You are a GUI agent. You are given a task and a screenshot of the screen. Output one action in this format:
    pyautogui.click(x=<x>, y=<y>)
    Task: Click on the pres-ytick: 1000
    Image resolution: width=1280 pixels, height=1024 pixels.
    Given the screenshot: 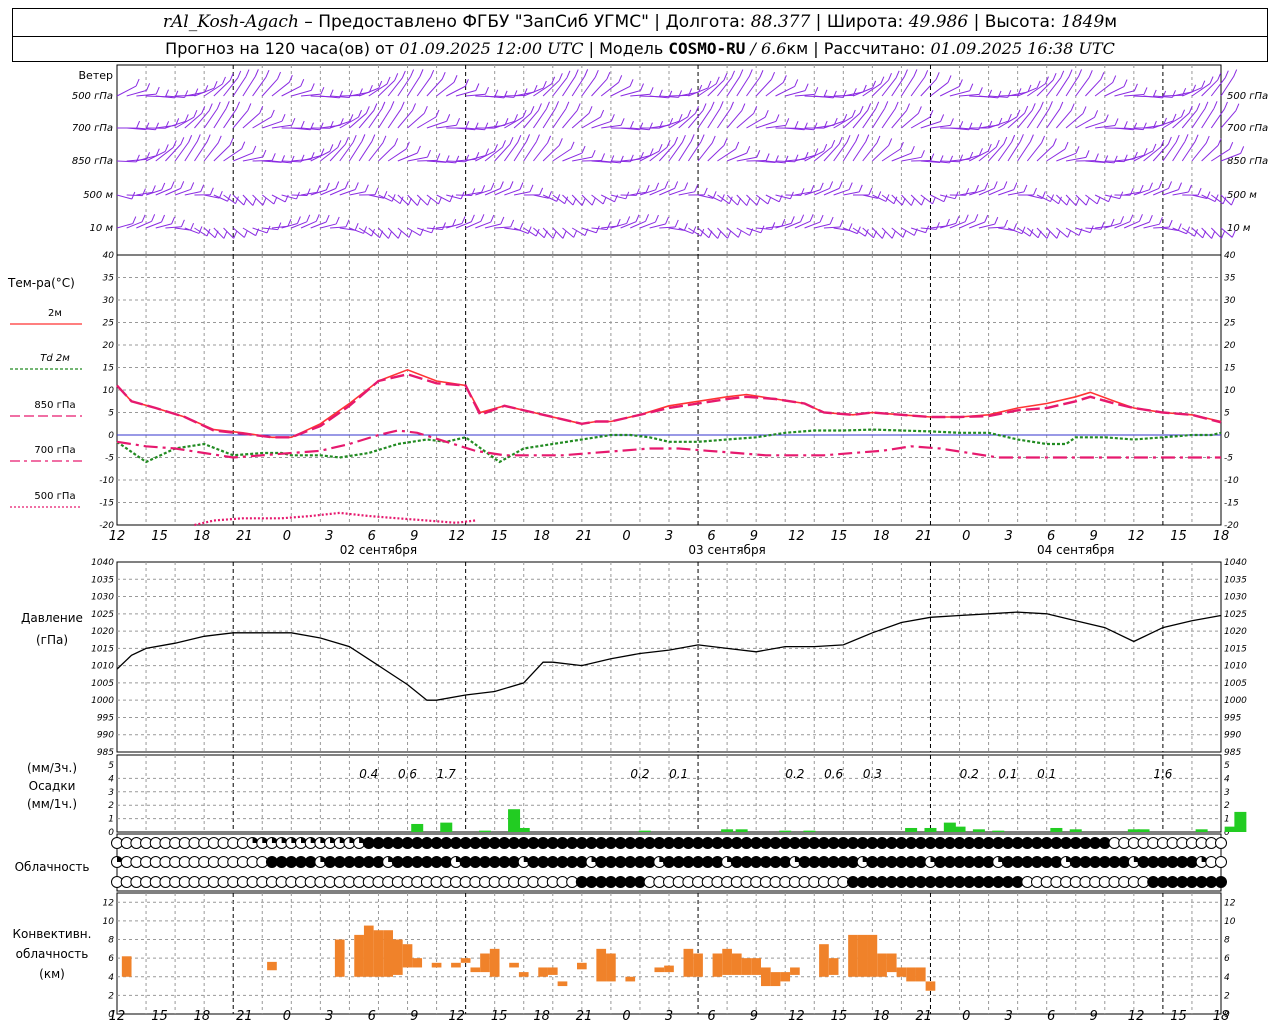 What is the action you would take?
    pyautogui.click(x=102, y=701)
    